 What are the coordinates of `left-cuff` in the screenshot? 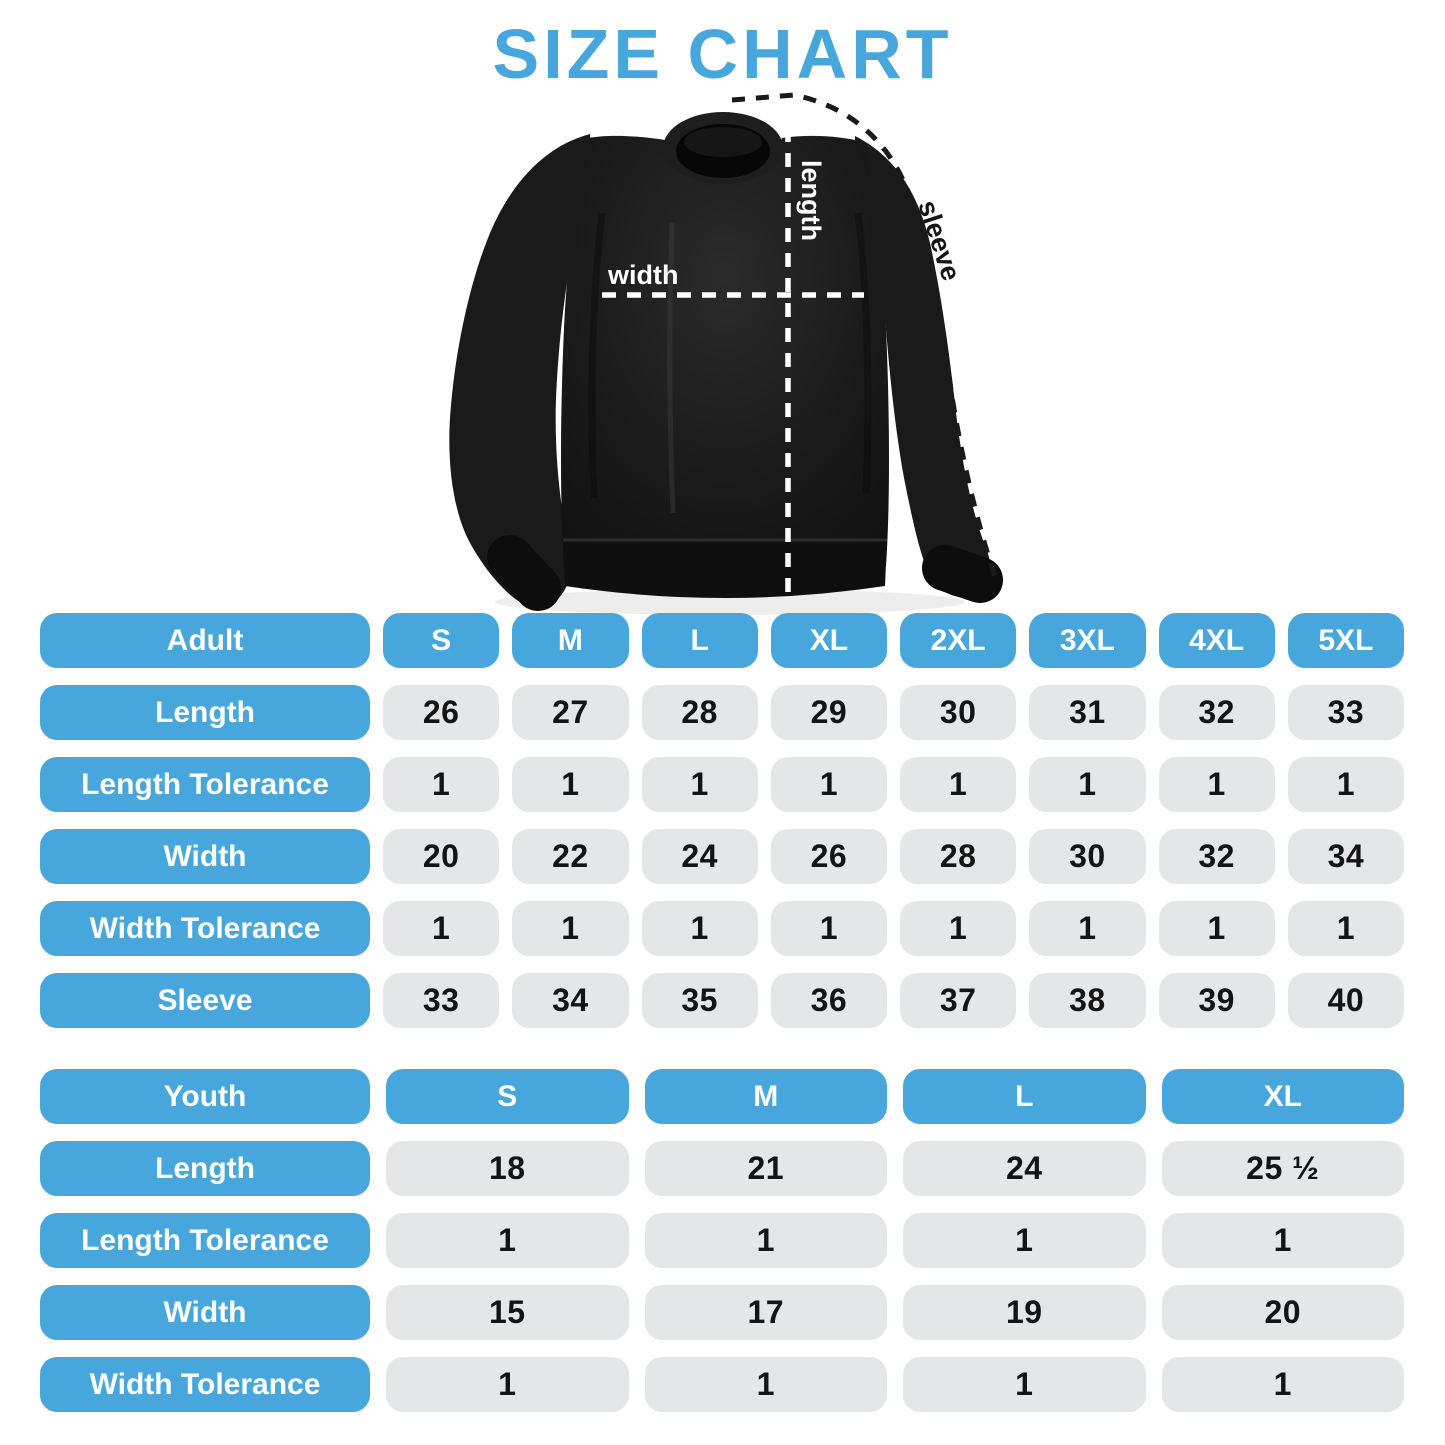 It's located at (524, 573).